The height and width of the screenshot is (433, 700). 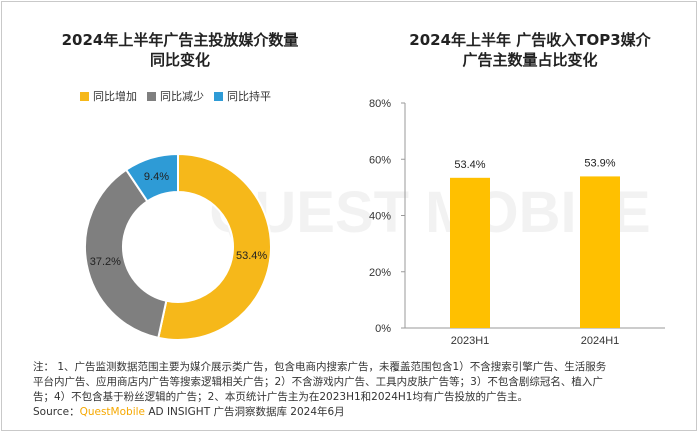 I want to click on bar-2023H1, so click(x=470, y=252).